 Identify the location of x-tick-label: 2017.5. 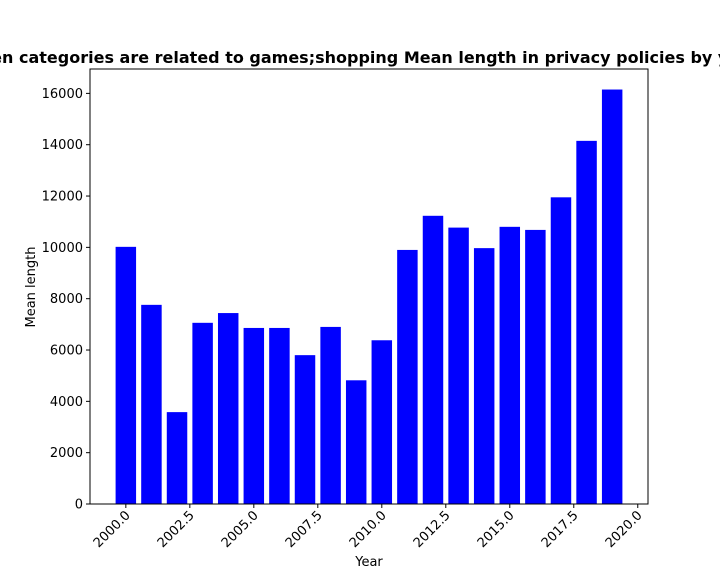
(560, 529).